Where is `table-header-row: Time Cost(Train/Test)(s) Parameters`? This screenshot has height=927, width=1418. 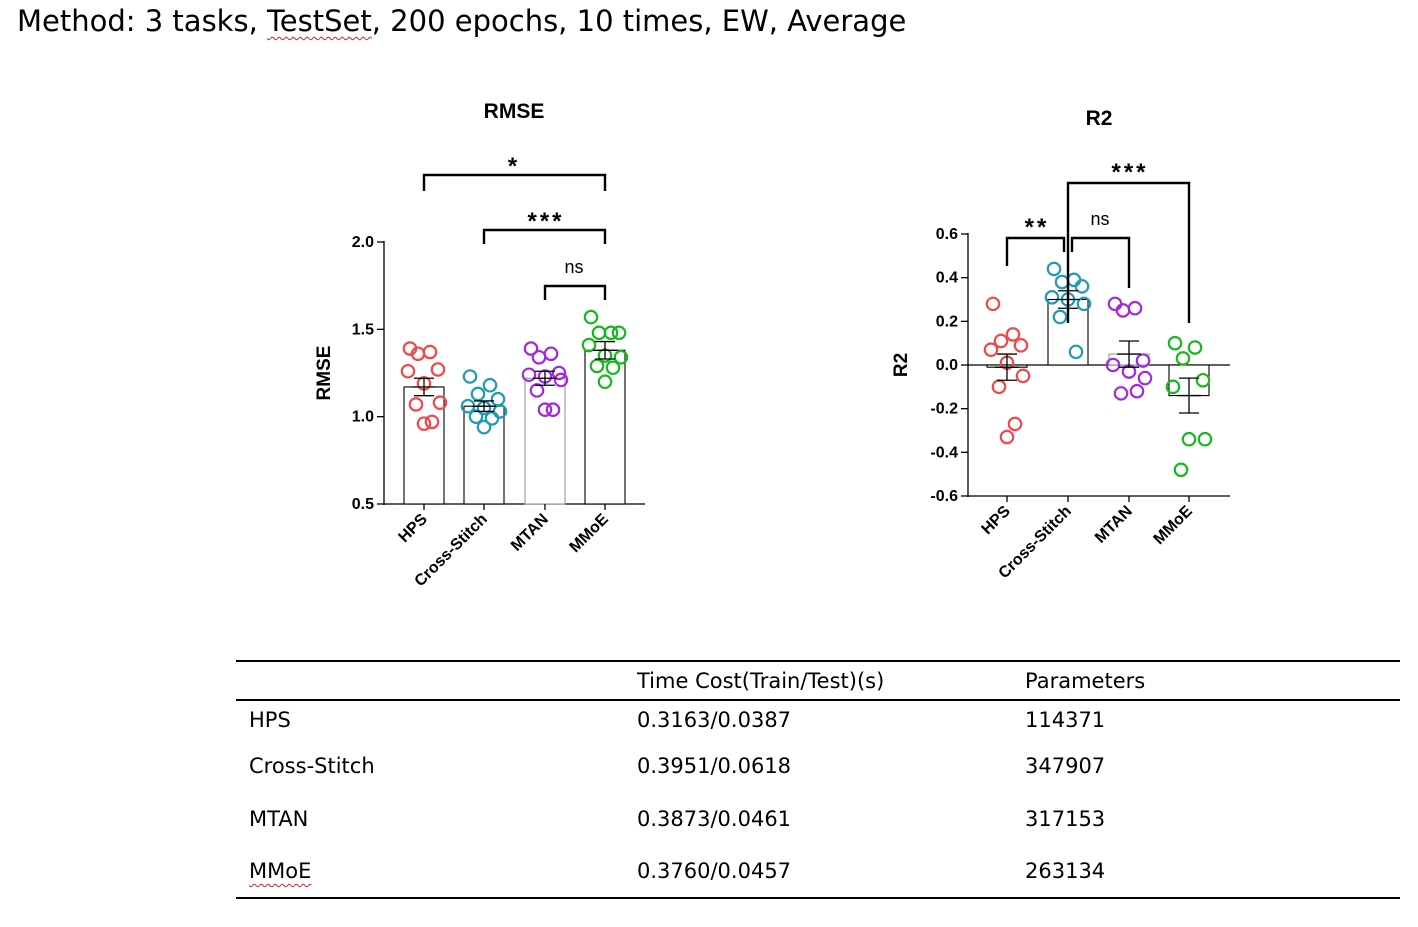 table-header-row: Time Cost(Train/Test)(s) Parameters is located at coordinates (818, 680).